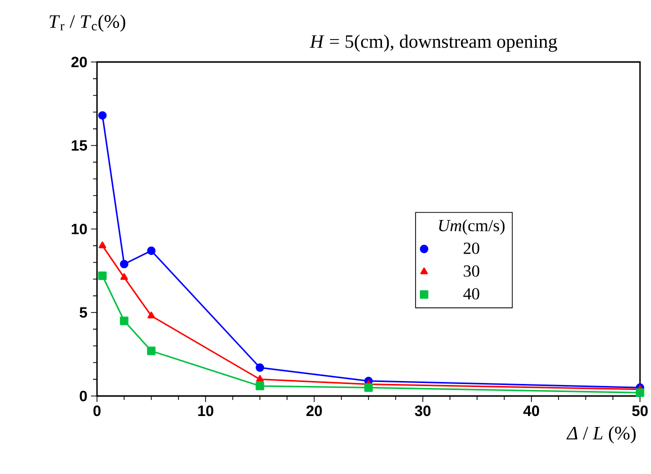  I want to click on x-tick-label: 50, so click(640, 411).